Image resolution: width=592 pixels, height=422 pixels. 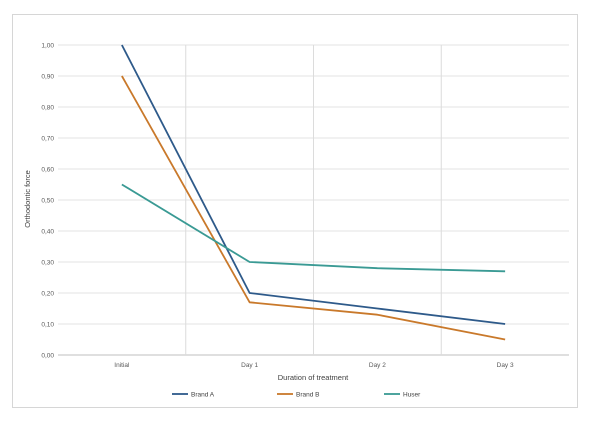 I want to click on y-tick-label: 0,70, so click(x=47, y=138).